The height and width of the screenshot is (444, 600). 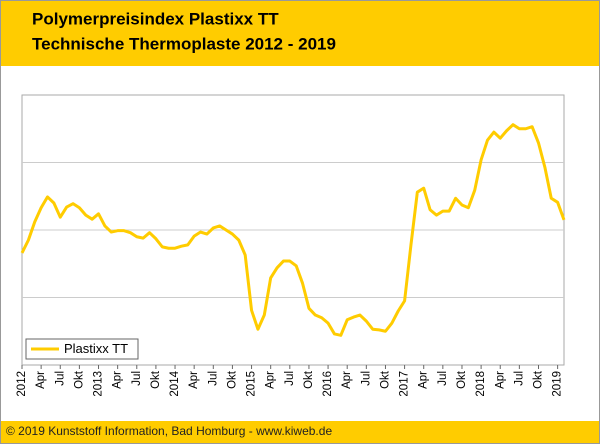 I want to click on x-tick-label: 2015, so click(x=252, y=384).